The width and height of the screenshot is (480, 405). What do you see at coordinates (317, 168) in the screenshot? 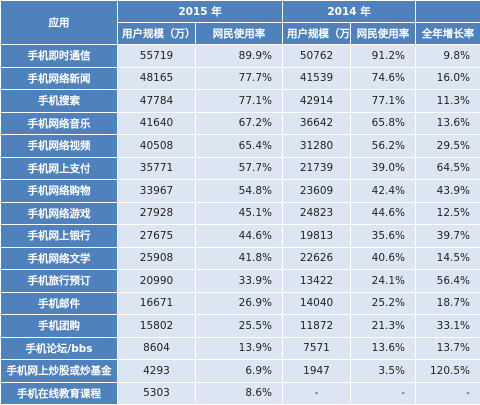
I see `table-cell: 21739` at bounding box center [317, 168].